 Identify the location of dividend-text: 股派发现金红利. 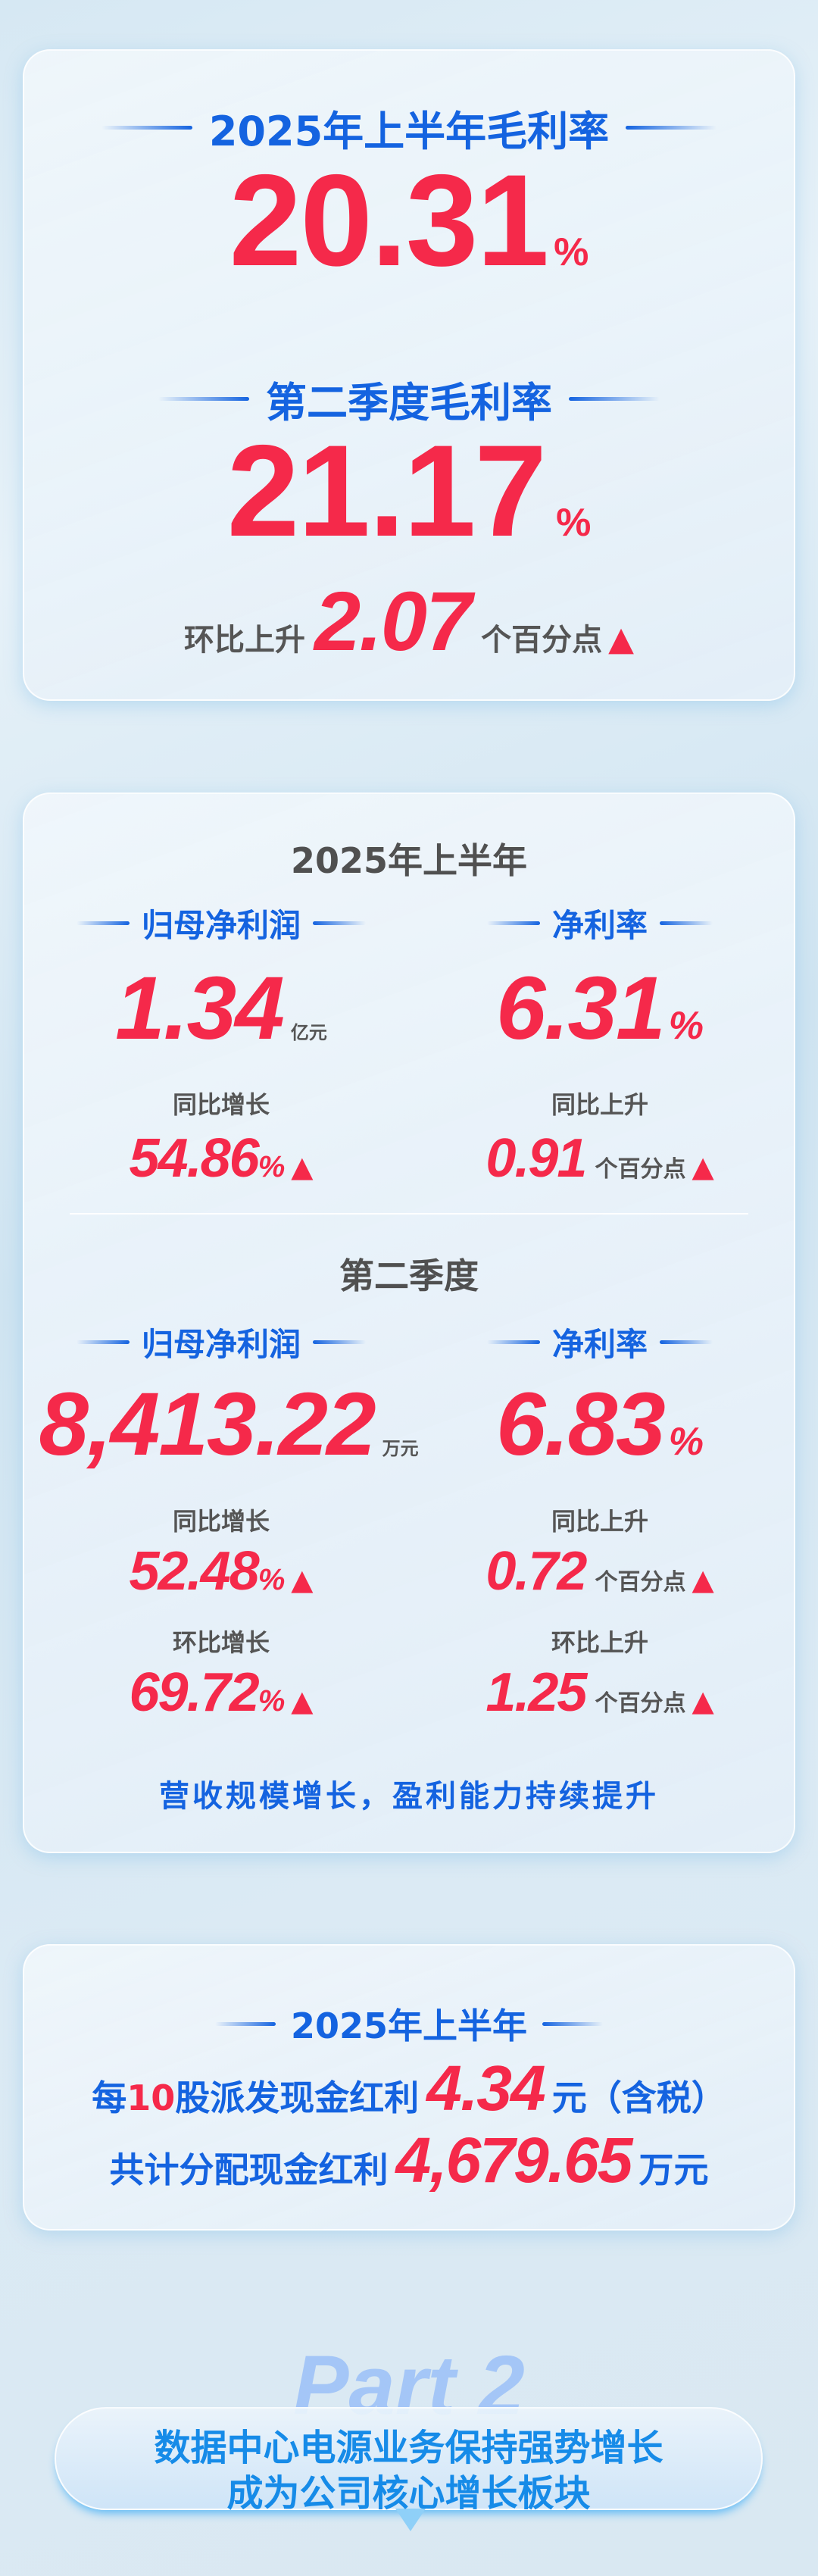
(297, 2097).